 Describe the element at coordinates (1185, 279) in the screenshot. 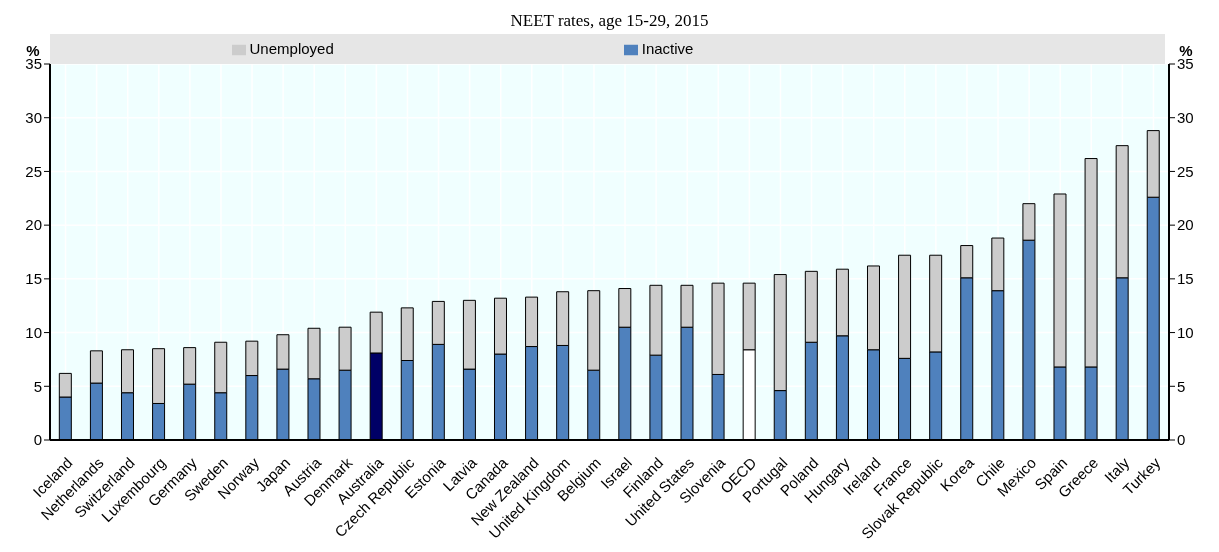

I see `y2-tick-label: 15` at that location.